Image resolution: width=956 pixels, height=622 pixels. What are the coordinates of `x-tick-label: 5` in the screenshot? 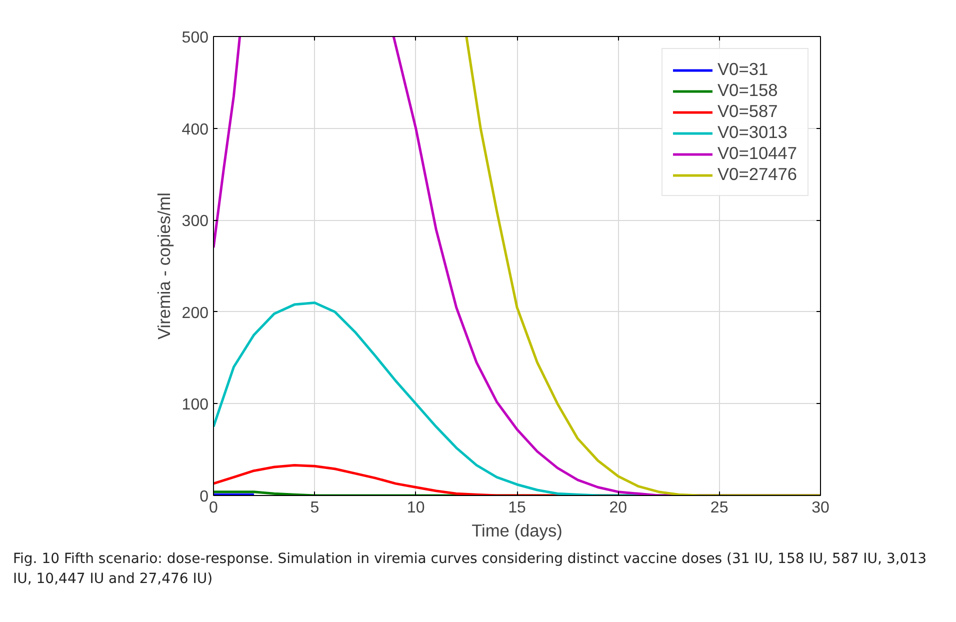 It's located at (315, 508).